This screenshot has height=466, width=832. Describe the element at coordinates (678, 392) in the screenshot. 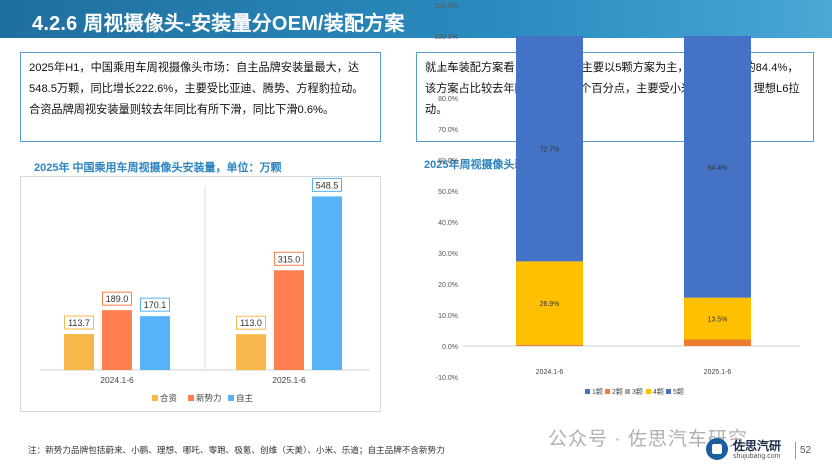

I see `legend-label: 5颗` at that location.